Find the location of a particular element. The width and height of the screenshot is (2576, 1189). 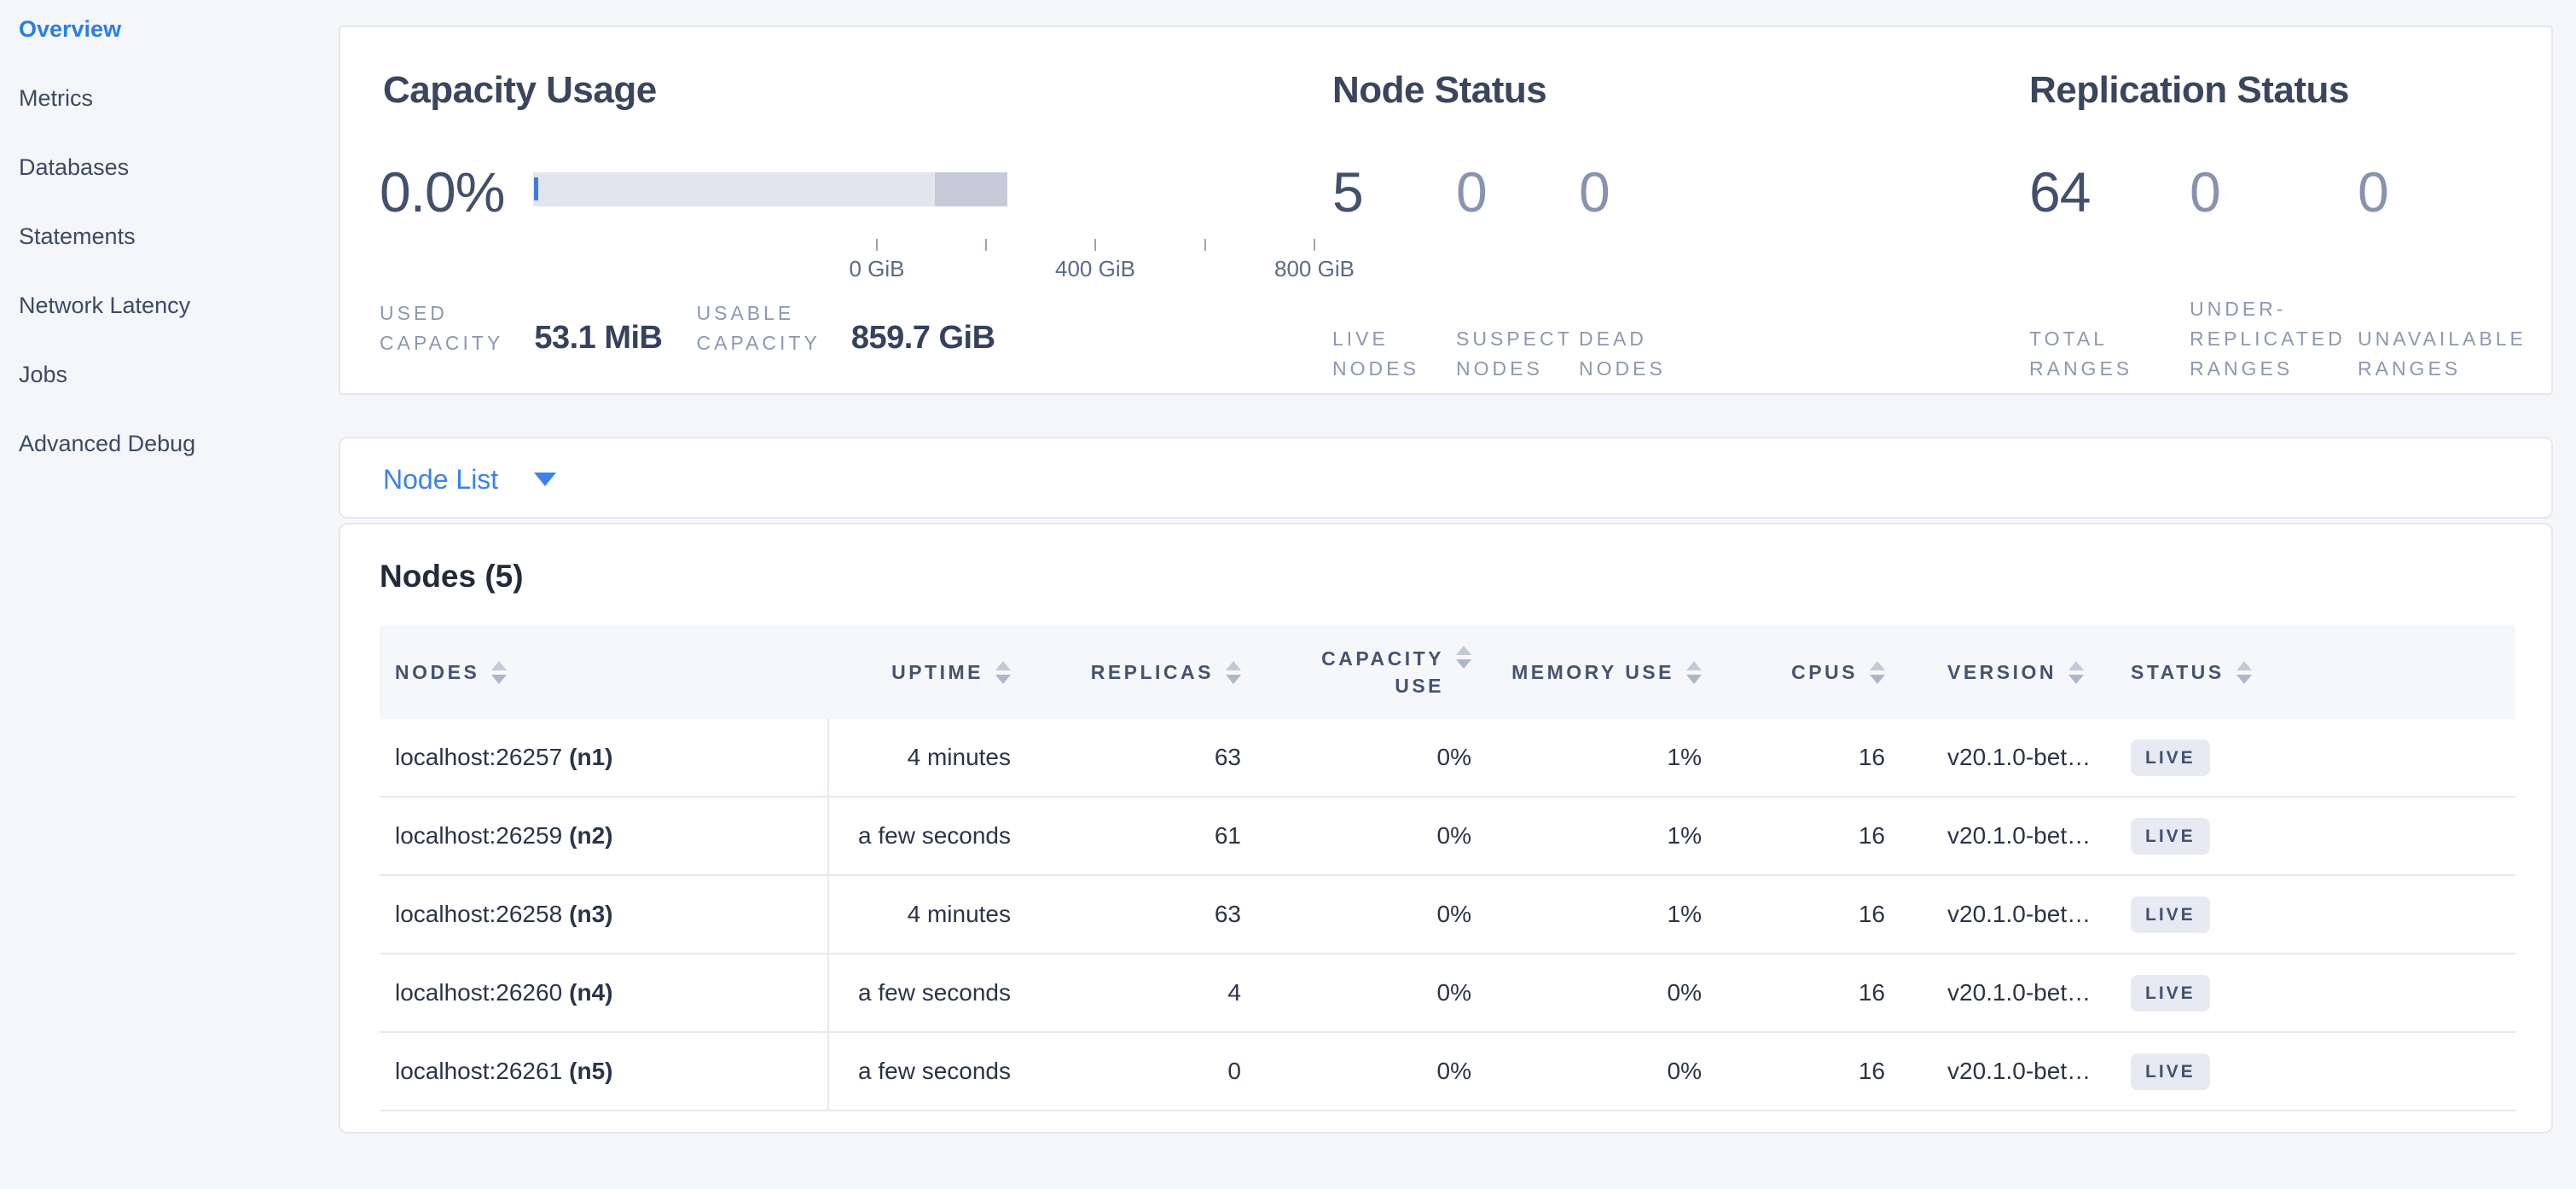

gauge-tick-label: 0 GiB is located at coordinates (877, 268).